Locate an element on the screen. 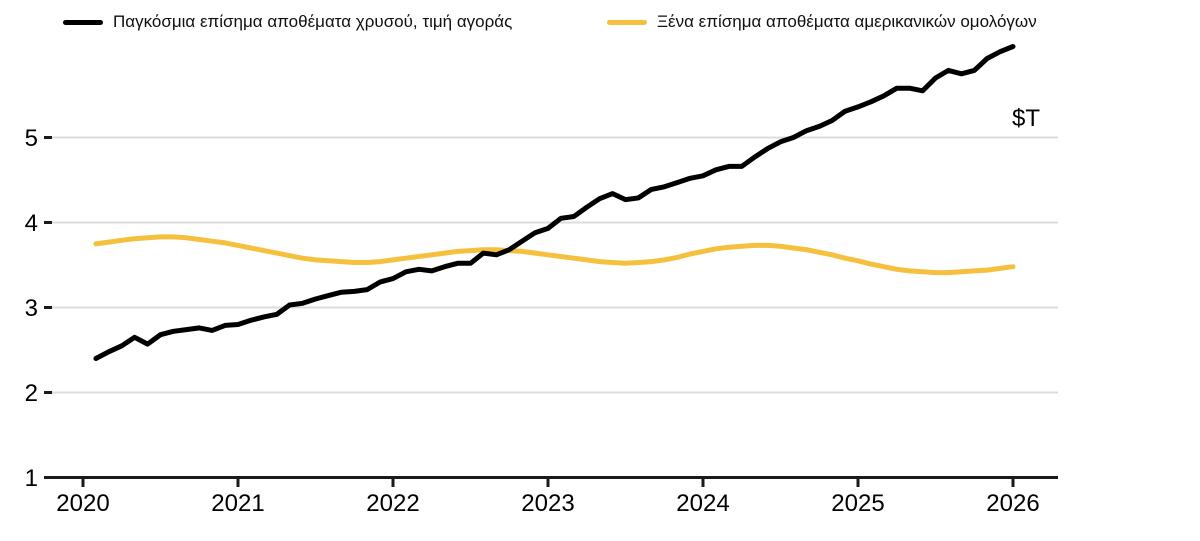  gold-series-swatch is located at coordinates (83, 22).